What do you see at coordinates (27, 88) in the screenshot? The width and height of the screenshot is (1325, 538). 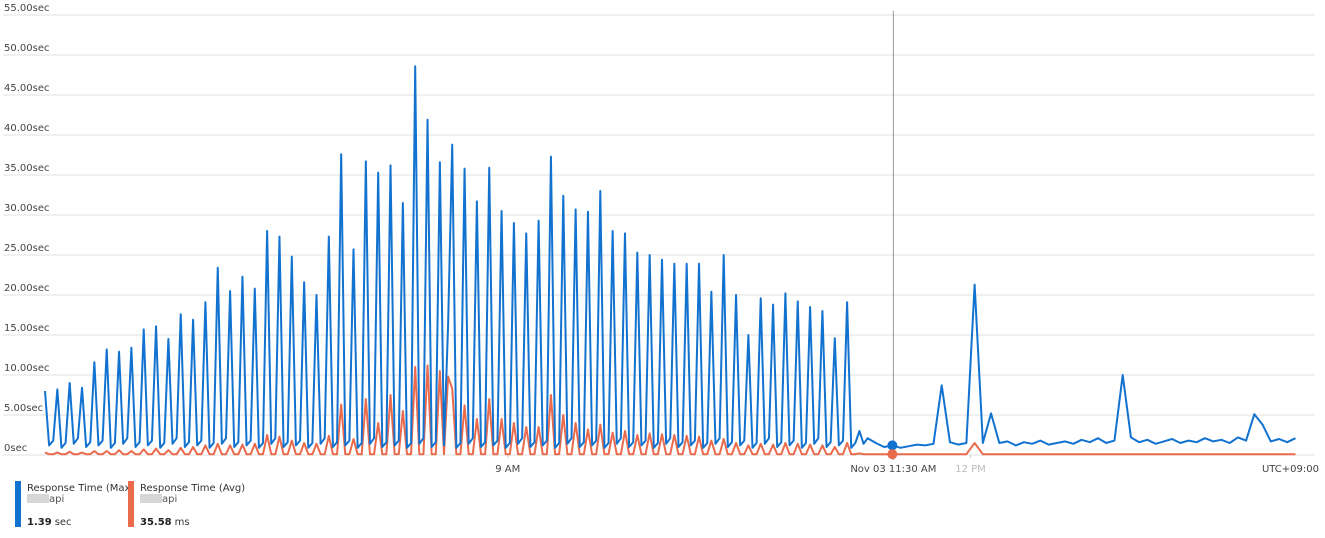 I see `y-tick-label: 45.00sec` at bounding box center [27, 88].